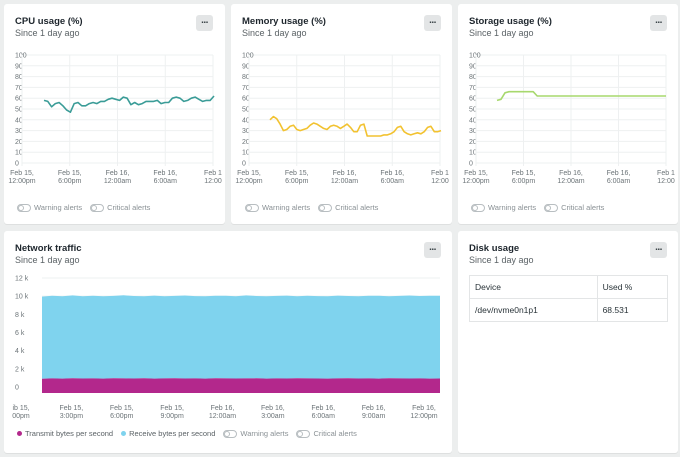  I want to click on network-x-tick: Feb 16, 3:00am, so click(273, 412).